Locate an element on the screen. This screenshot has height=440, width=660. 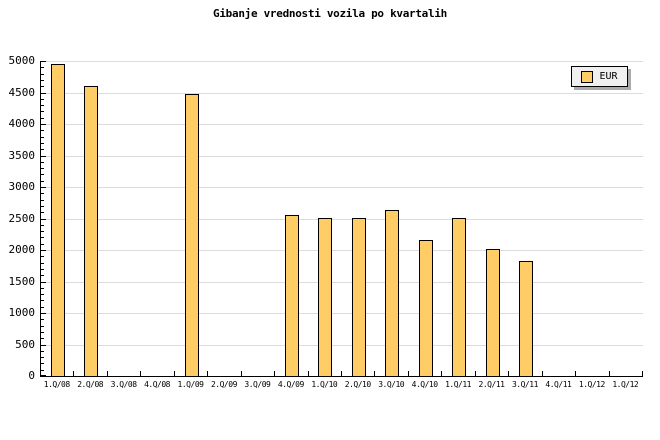
legend-label-eur: EUR is located at coordinates (608, 76).